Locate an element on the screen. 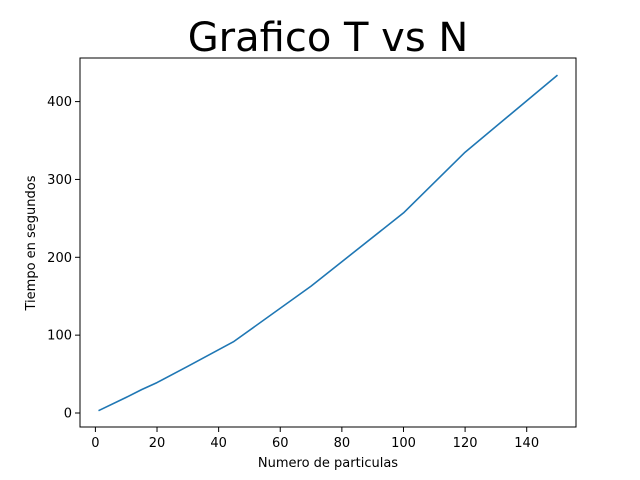  y-tick-label: 300 is located at coordinates (59, 180).